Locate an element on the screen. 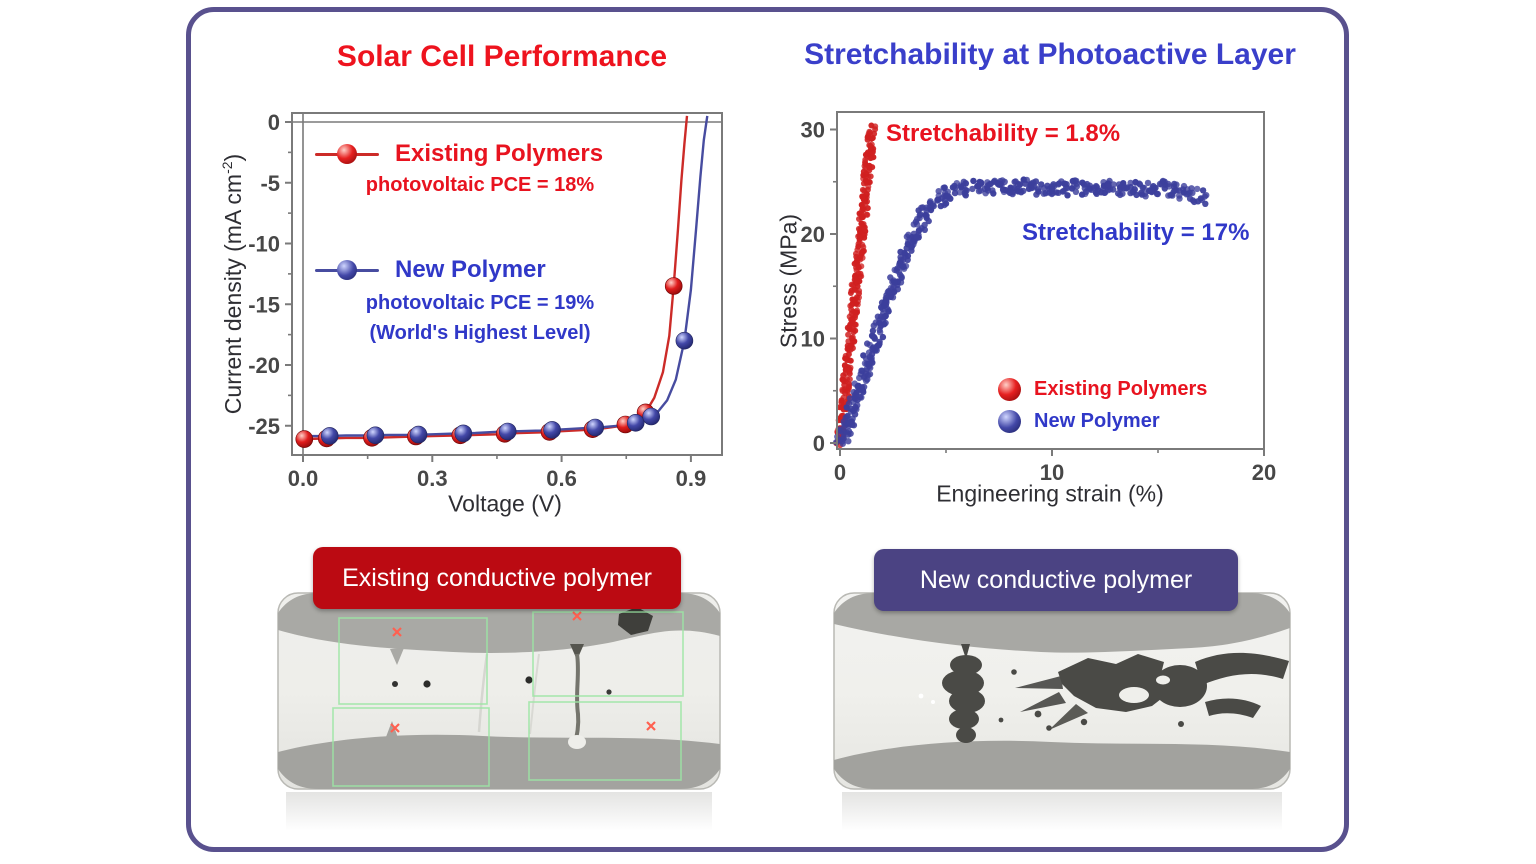  jv-legend-new-label: New Polymer is located at coordinates (470, 269).